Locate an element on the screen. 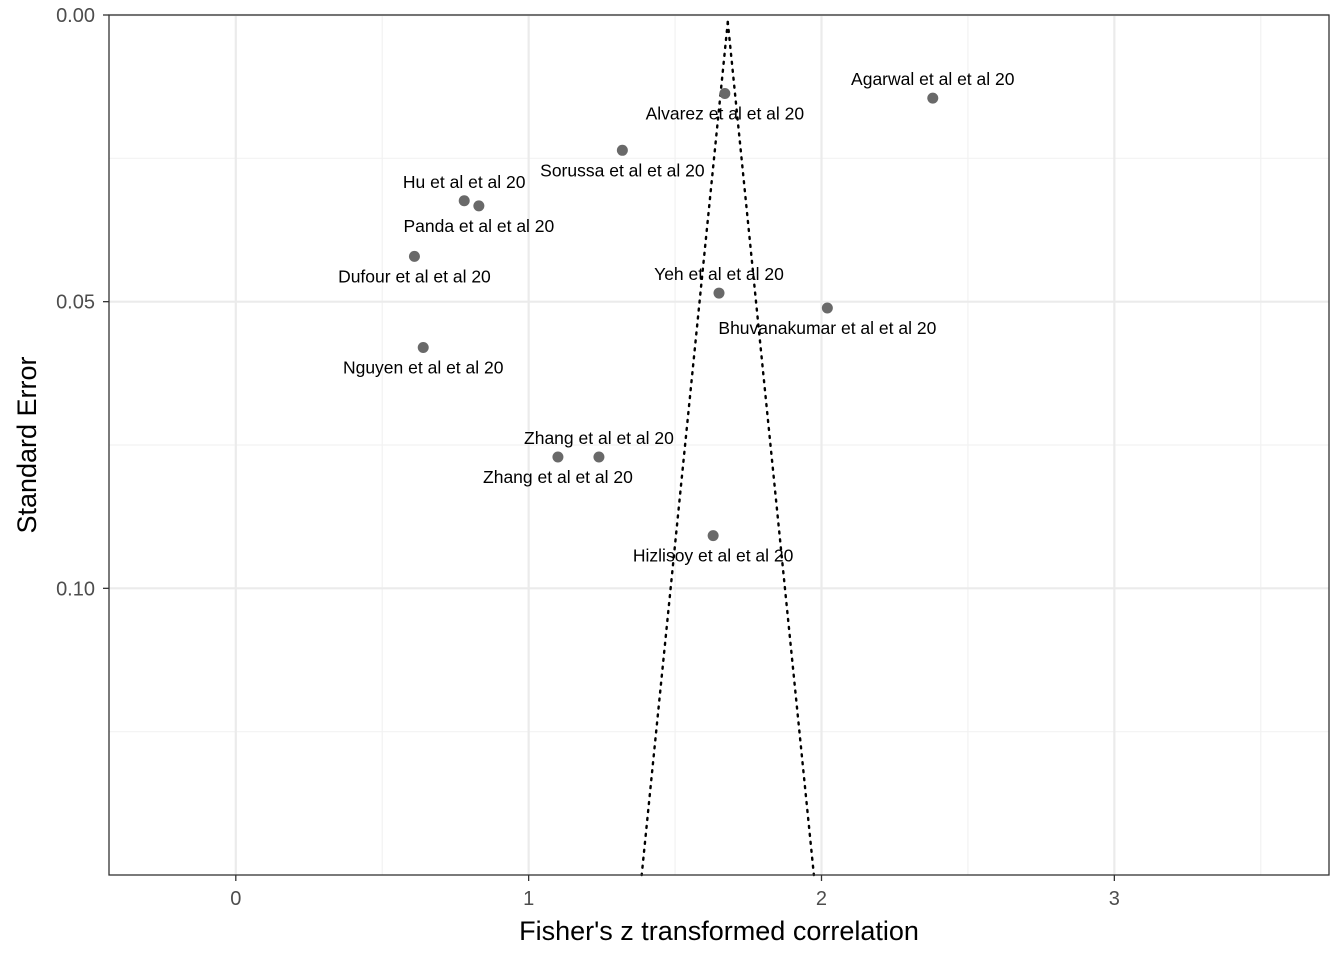  point-label: Sorussa et al et al 20 is located at coordinates (622, 170).